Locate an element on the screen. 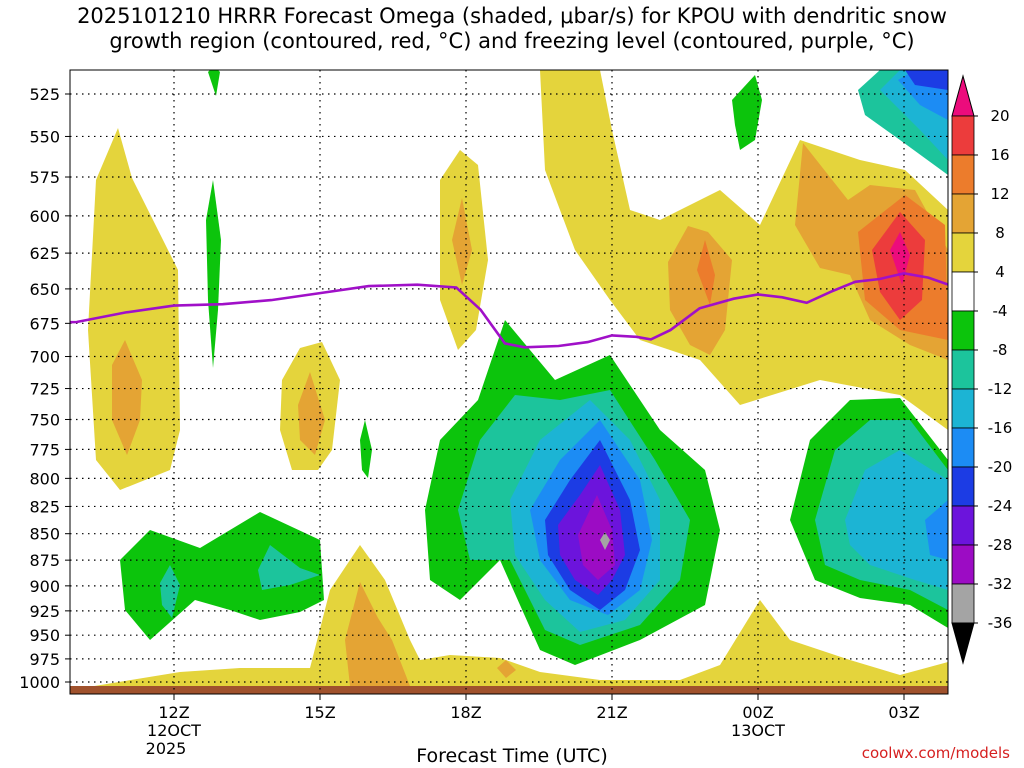  x-tick-label: 00Z is located at coordinates (757, 712).